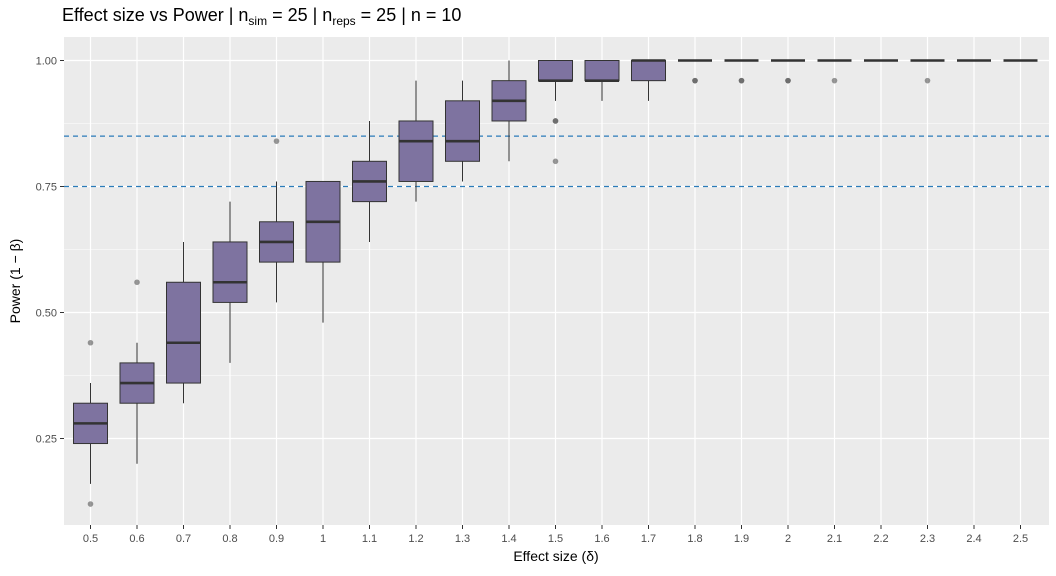 The width and height of the screenshot is (1056, 576). Describe the element at coordinates (927, 539) in the screenshot. I see `x-tick-label: 2.3` at that location.